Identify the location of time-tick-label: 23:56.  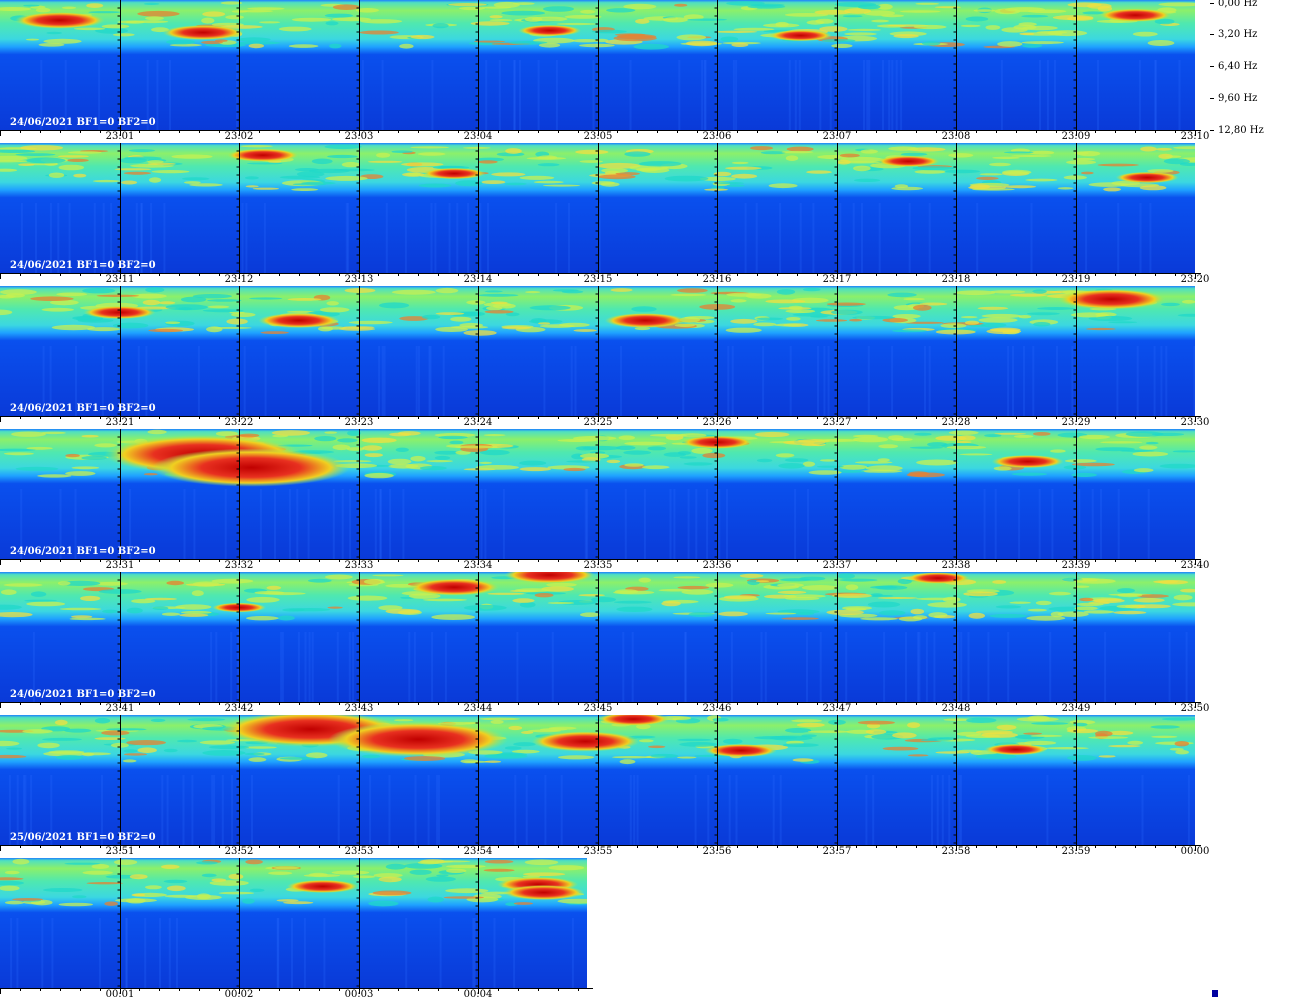
(717, 851).